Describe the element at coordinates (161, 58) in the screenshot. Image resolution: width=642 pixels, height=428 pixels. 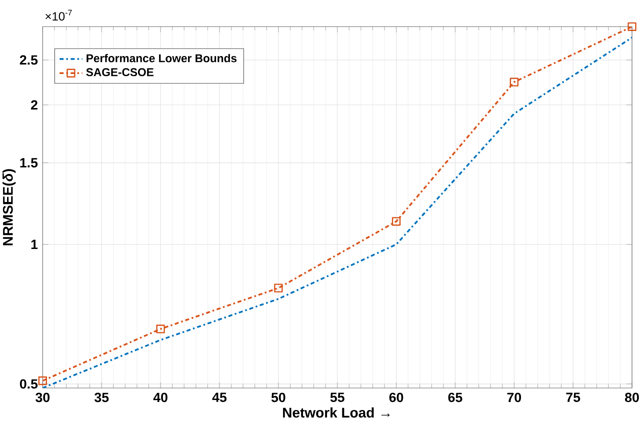
I see `legend-label: Performance Lower Bounds` at that location.